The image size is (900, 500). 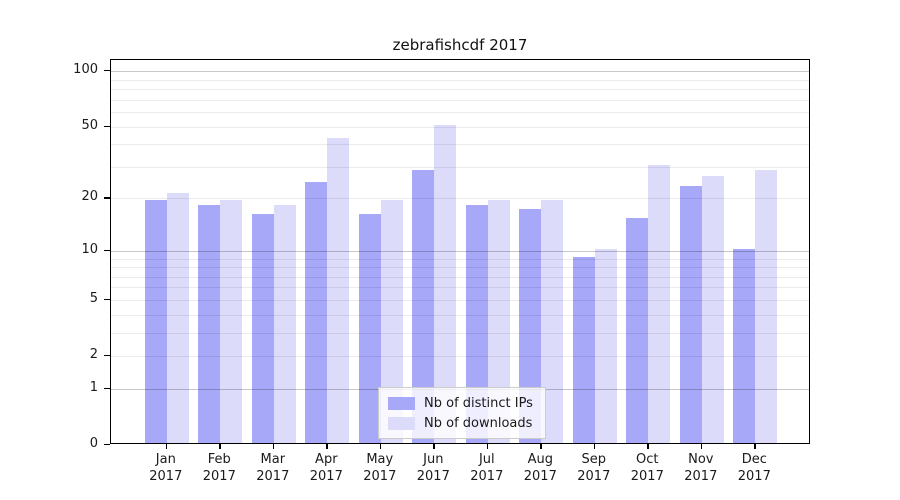 I want to click on x-tick-month: Aug, so click(x=540, y=459).